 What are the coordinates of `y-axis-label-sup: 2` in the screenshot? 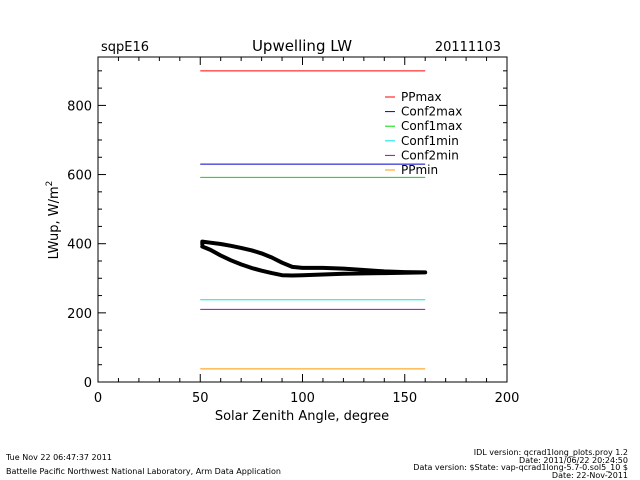 It's located at (50, 184).